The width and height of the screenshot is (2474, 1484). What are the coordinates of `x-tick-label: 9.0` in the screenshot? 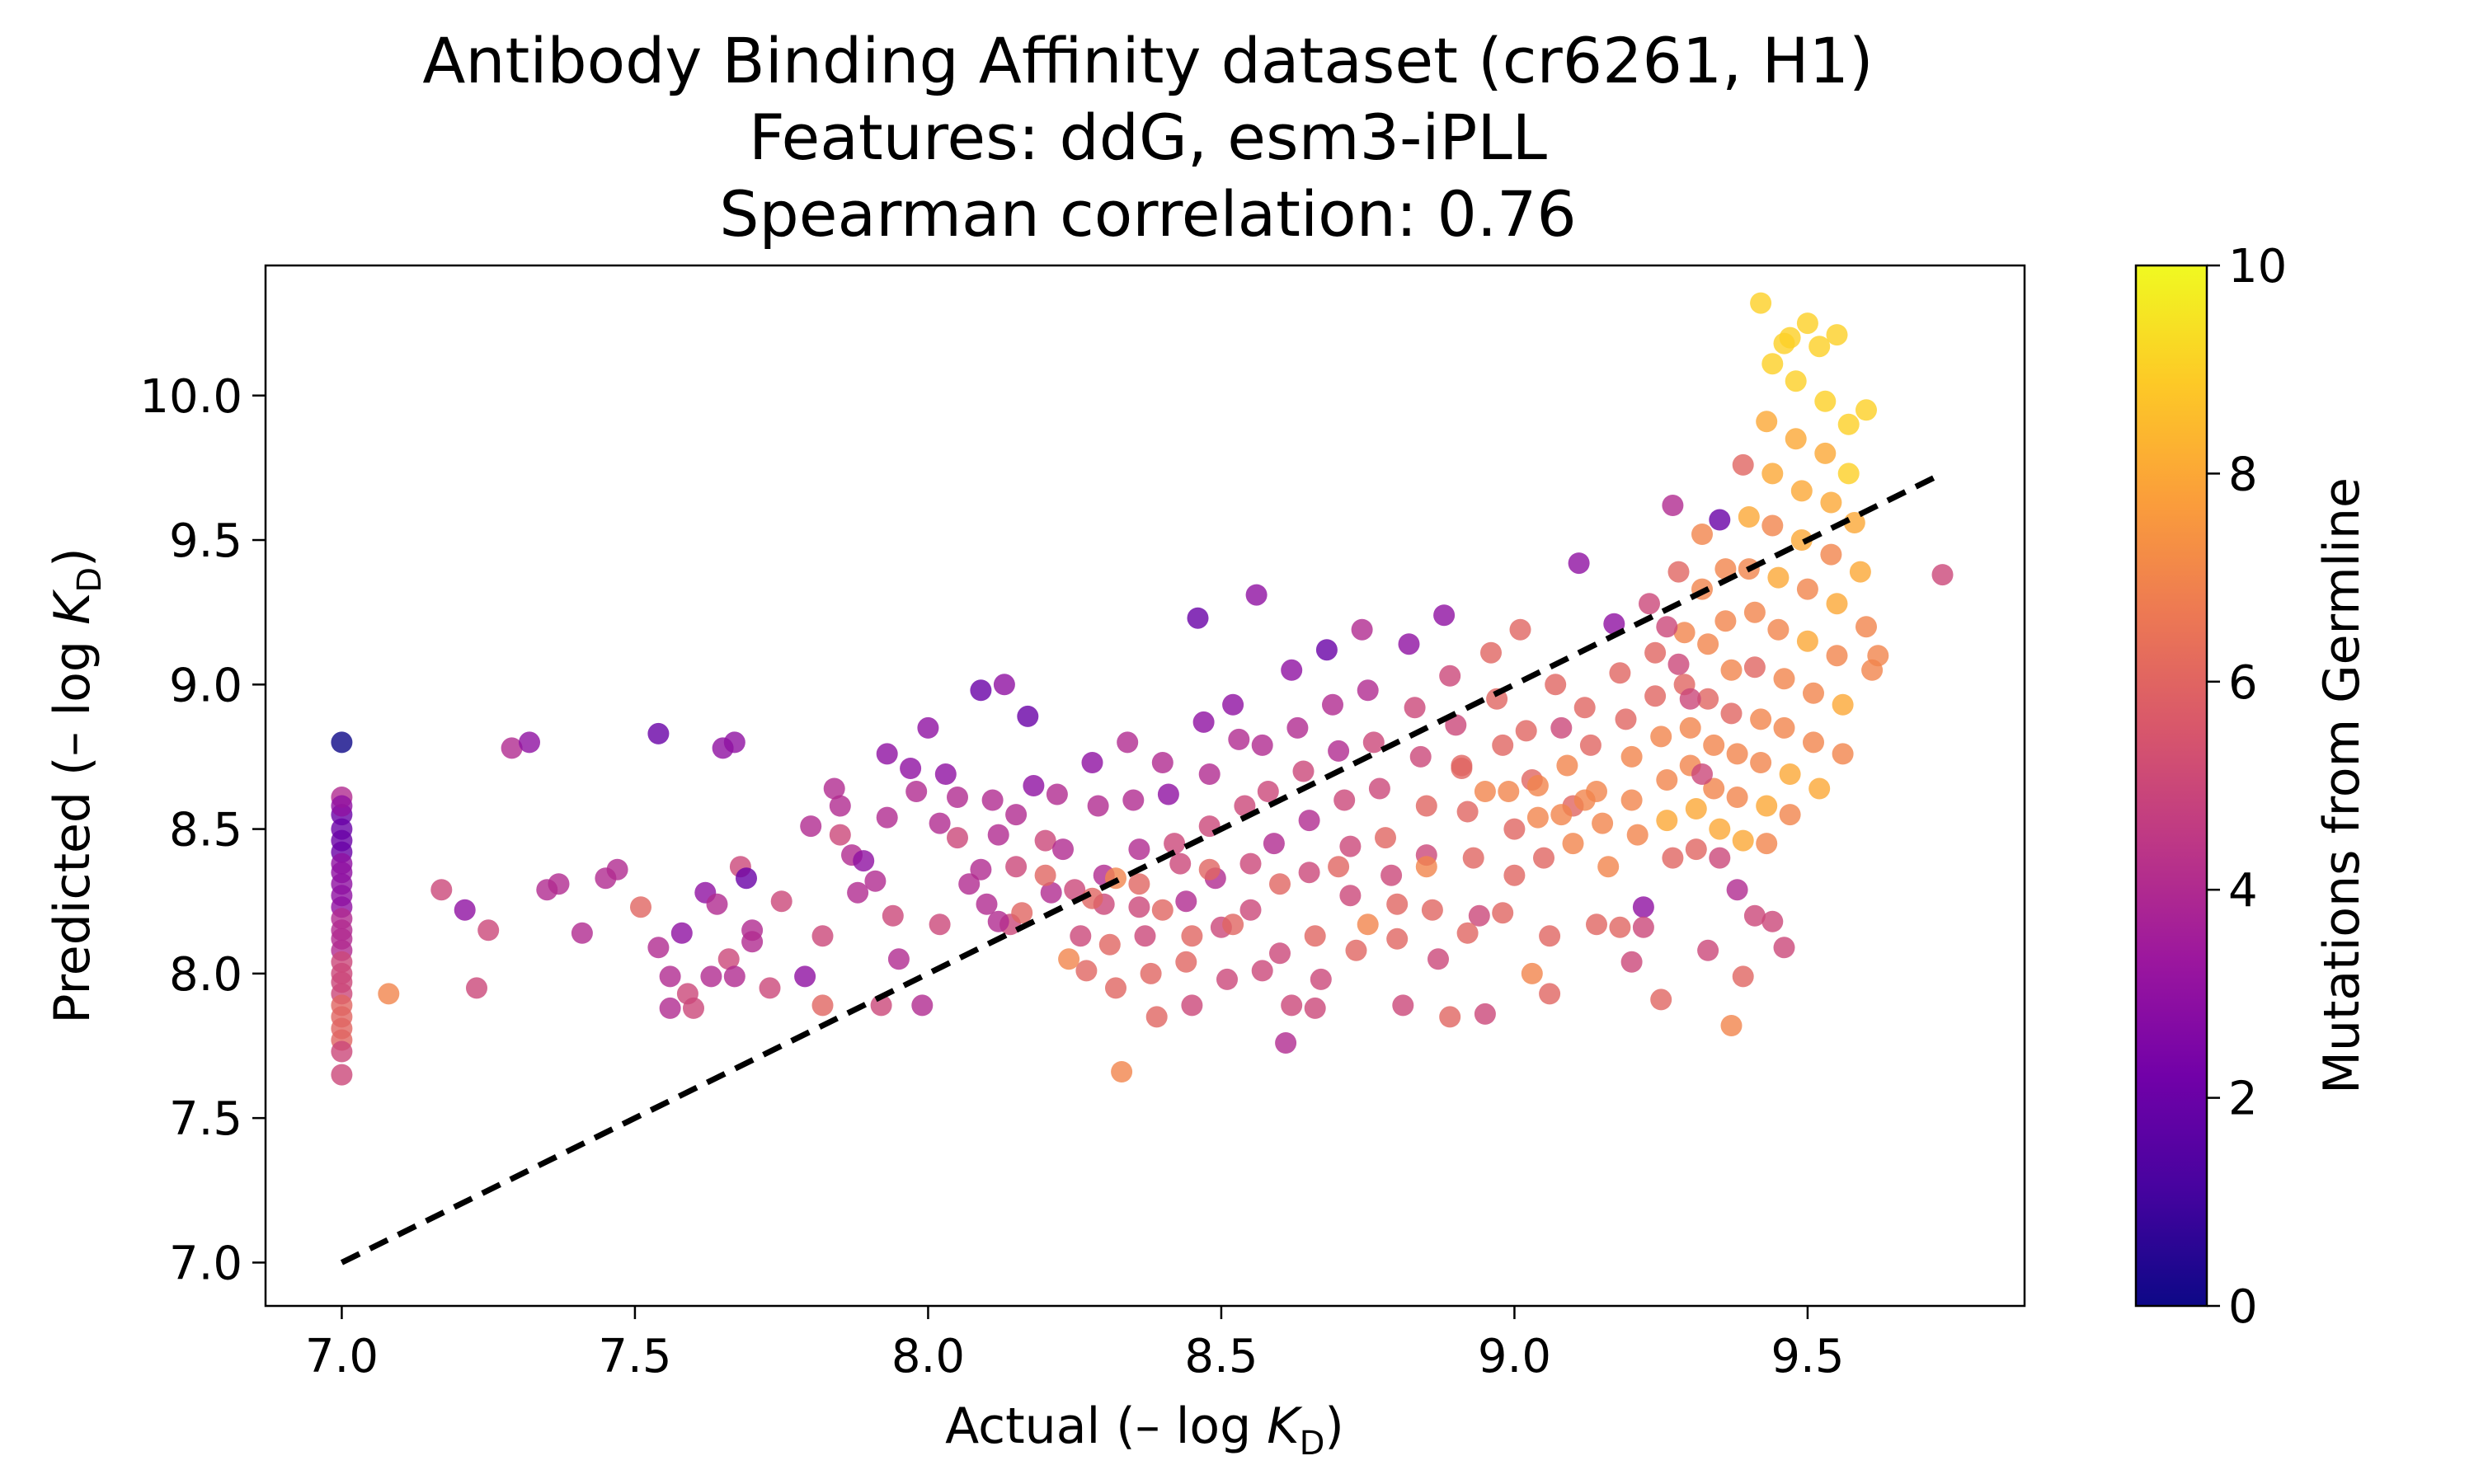 It's located at (1514, 1356).